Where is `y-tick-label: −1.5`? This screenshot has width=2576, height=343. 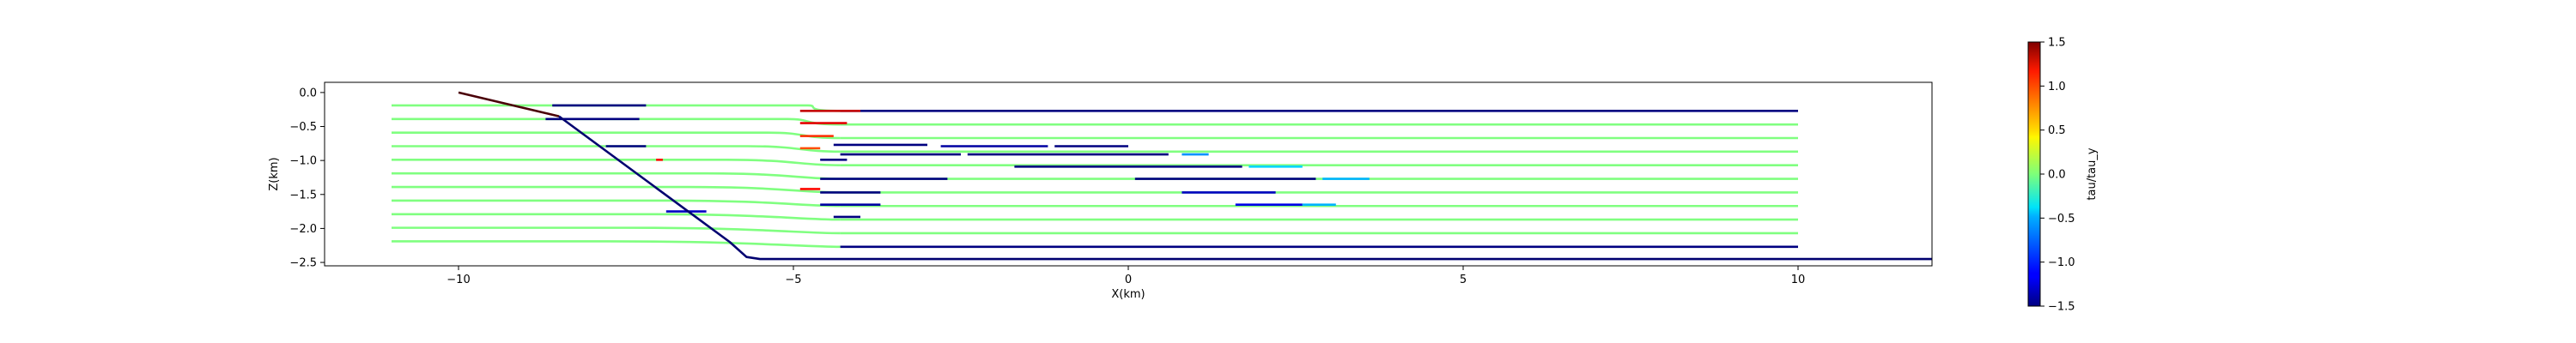 y-tick-label: −1.5 is located at coordinates (303, 196).